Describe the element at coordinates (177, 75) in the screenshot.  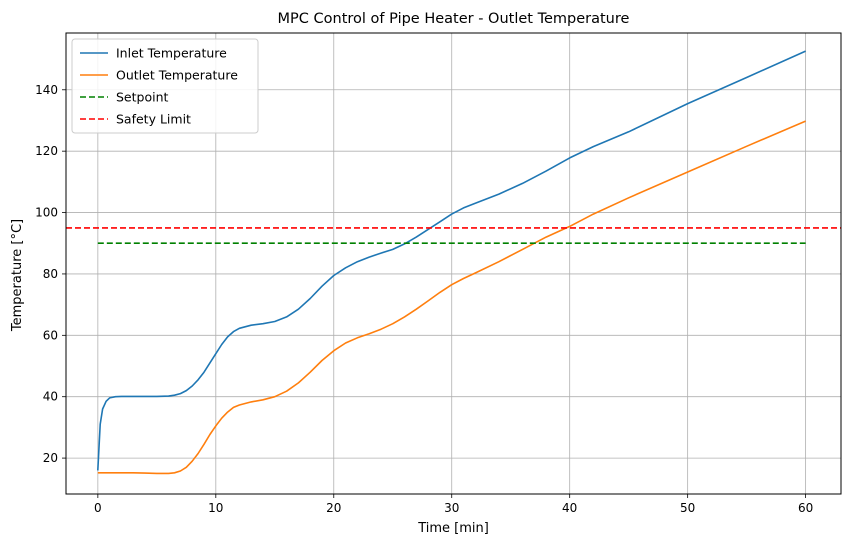
I see `legend-label-outlet-temperature: Outlet Temperature` at that location.